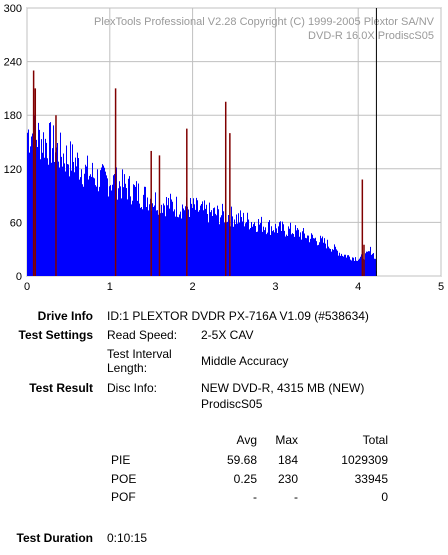  I want to click on header-total: Total, so click(375, 440).